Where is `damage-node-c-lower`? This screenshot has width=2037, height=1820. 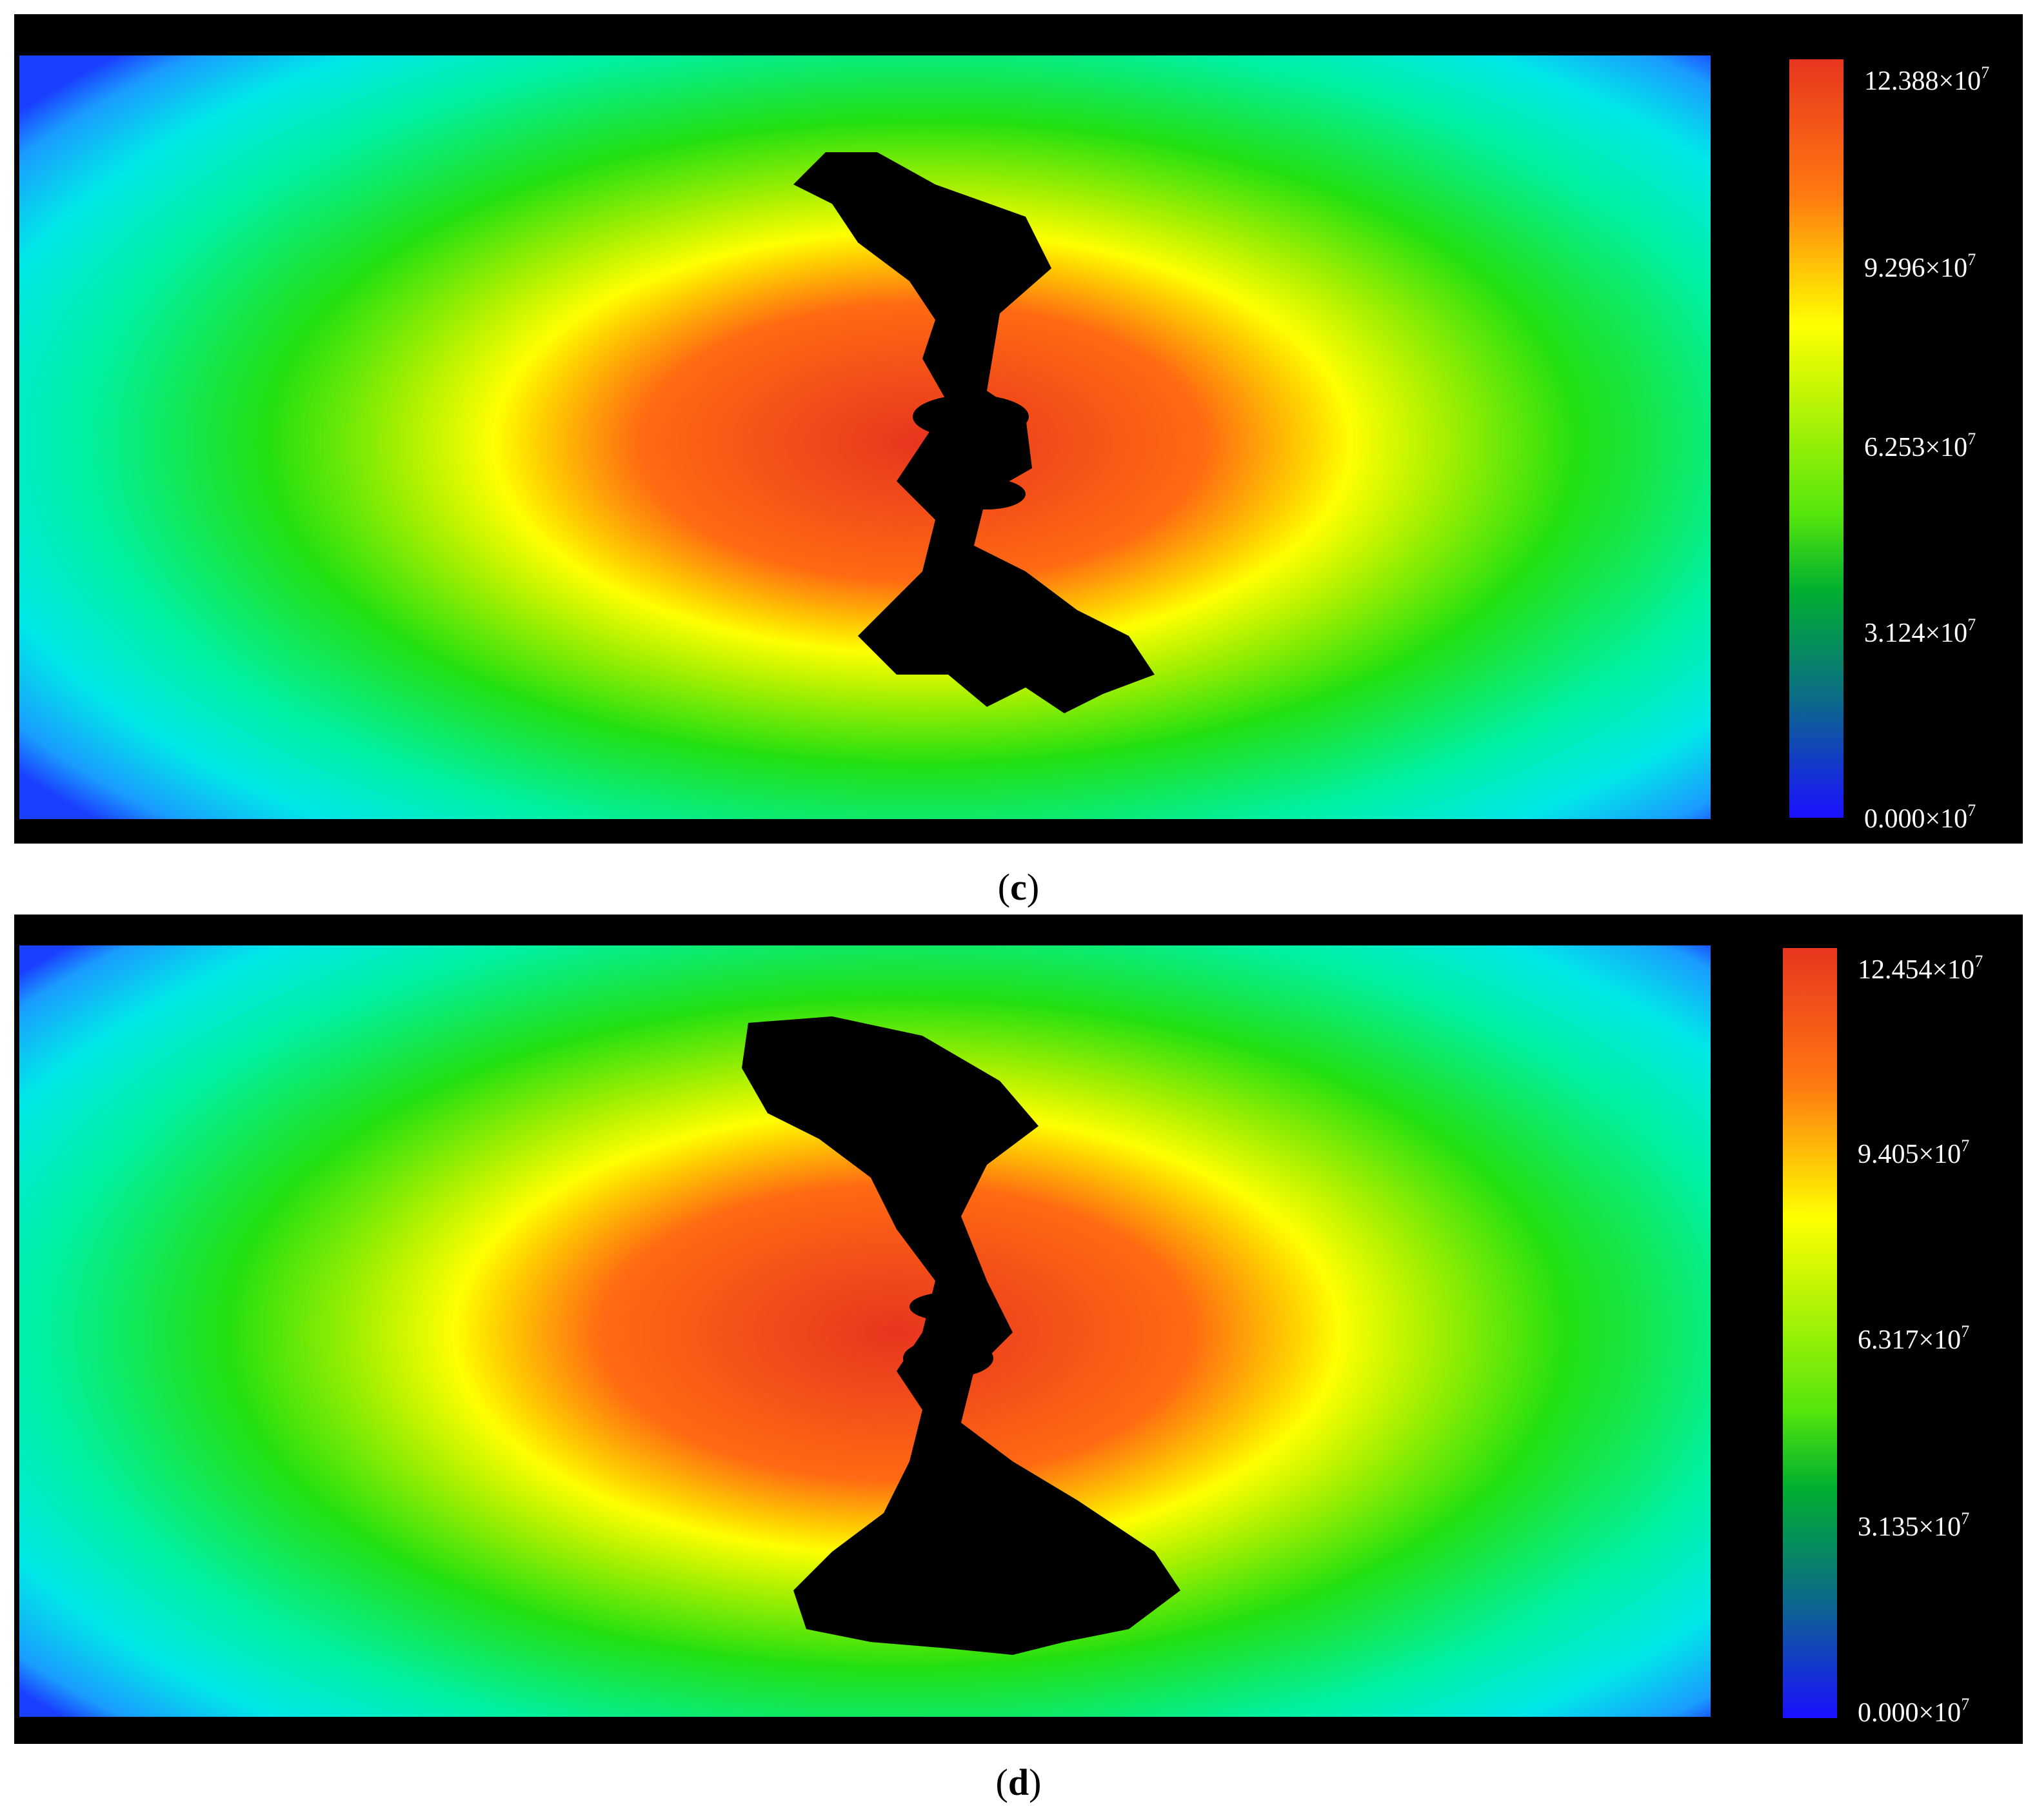
damage-node-c-lower is located at coordinates (987, 494).